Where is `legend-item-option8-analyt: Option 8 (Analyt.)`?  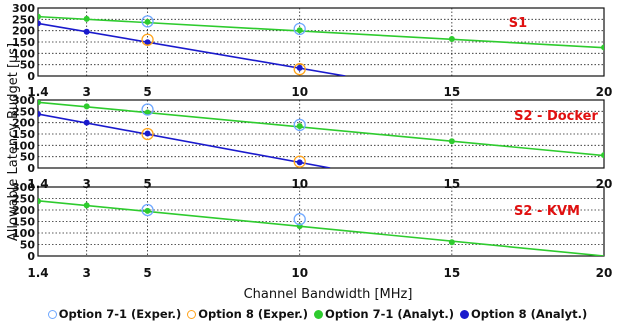
legend-item-option8-analyt: Option 8 (Analyt.) is located at coordinates (523, 314).